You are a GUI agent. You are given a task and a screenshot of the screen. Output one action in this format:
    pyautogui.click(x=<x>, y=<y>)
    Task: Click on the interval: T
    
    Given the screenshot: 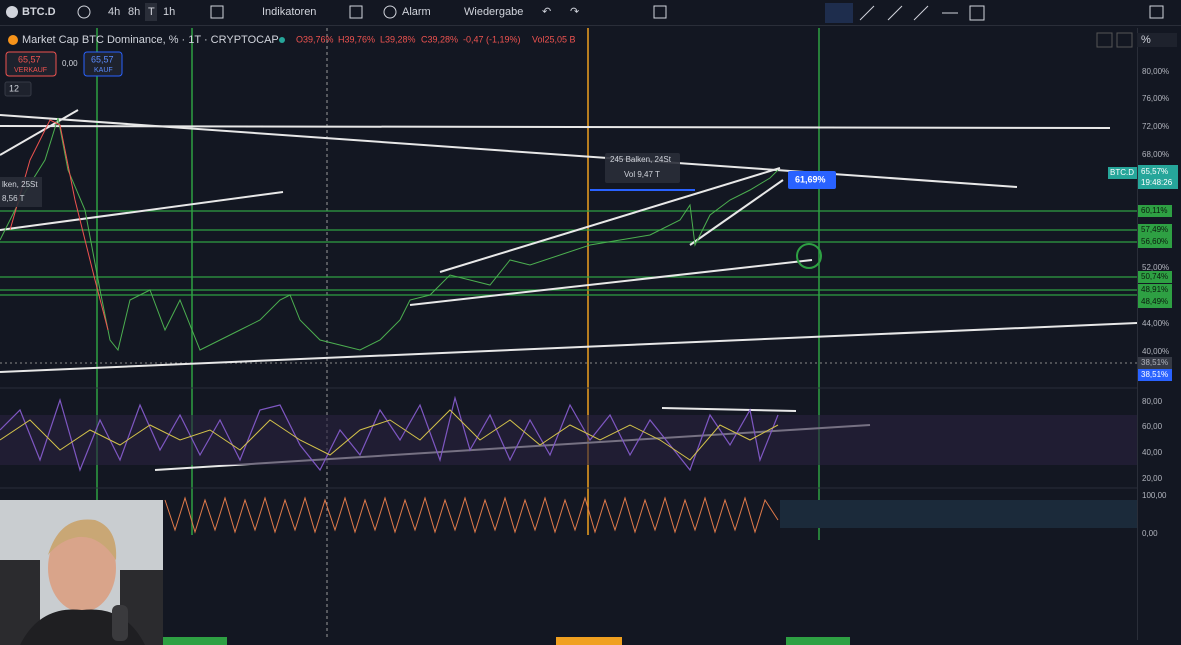 What is the action you would take?
    pyautogui.click(x=151, y=12)
    